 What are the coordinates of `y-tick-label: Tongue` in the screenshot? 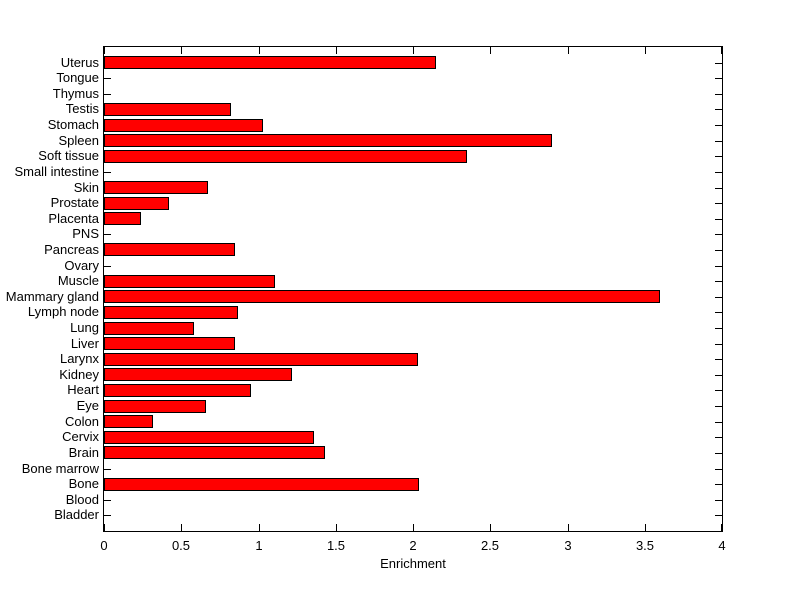 It's located at (77, 77).